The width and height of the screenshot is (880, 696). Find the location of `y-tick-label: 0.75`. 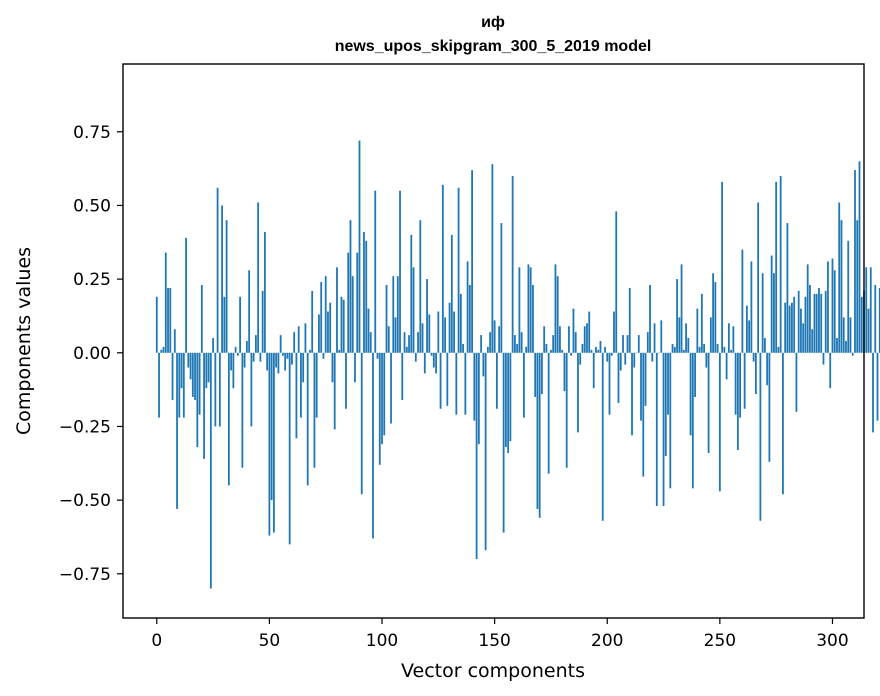

y-tick-label: 0.75 is located at coordinates (92, 133).